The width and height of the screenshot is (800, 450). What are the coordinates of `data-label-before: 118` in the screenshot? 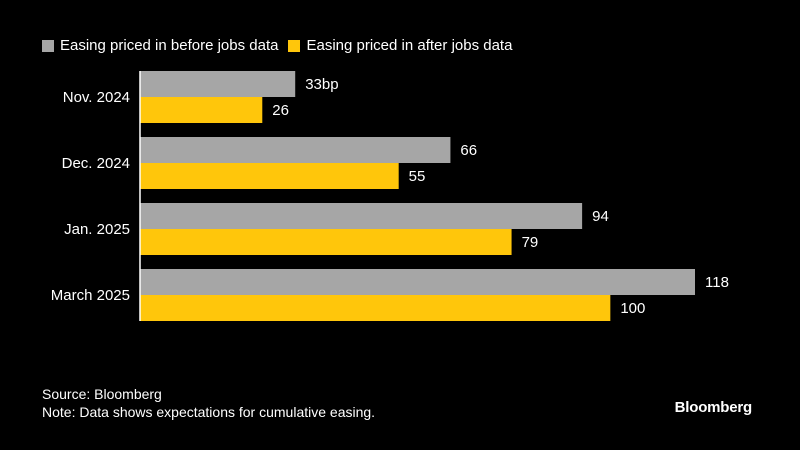 It's located at (717, 282).